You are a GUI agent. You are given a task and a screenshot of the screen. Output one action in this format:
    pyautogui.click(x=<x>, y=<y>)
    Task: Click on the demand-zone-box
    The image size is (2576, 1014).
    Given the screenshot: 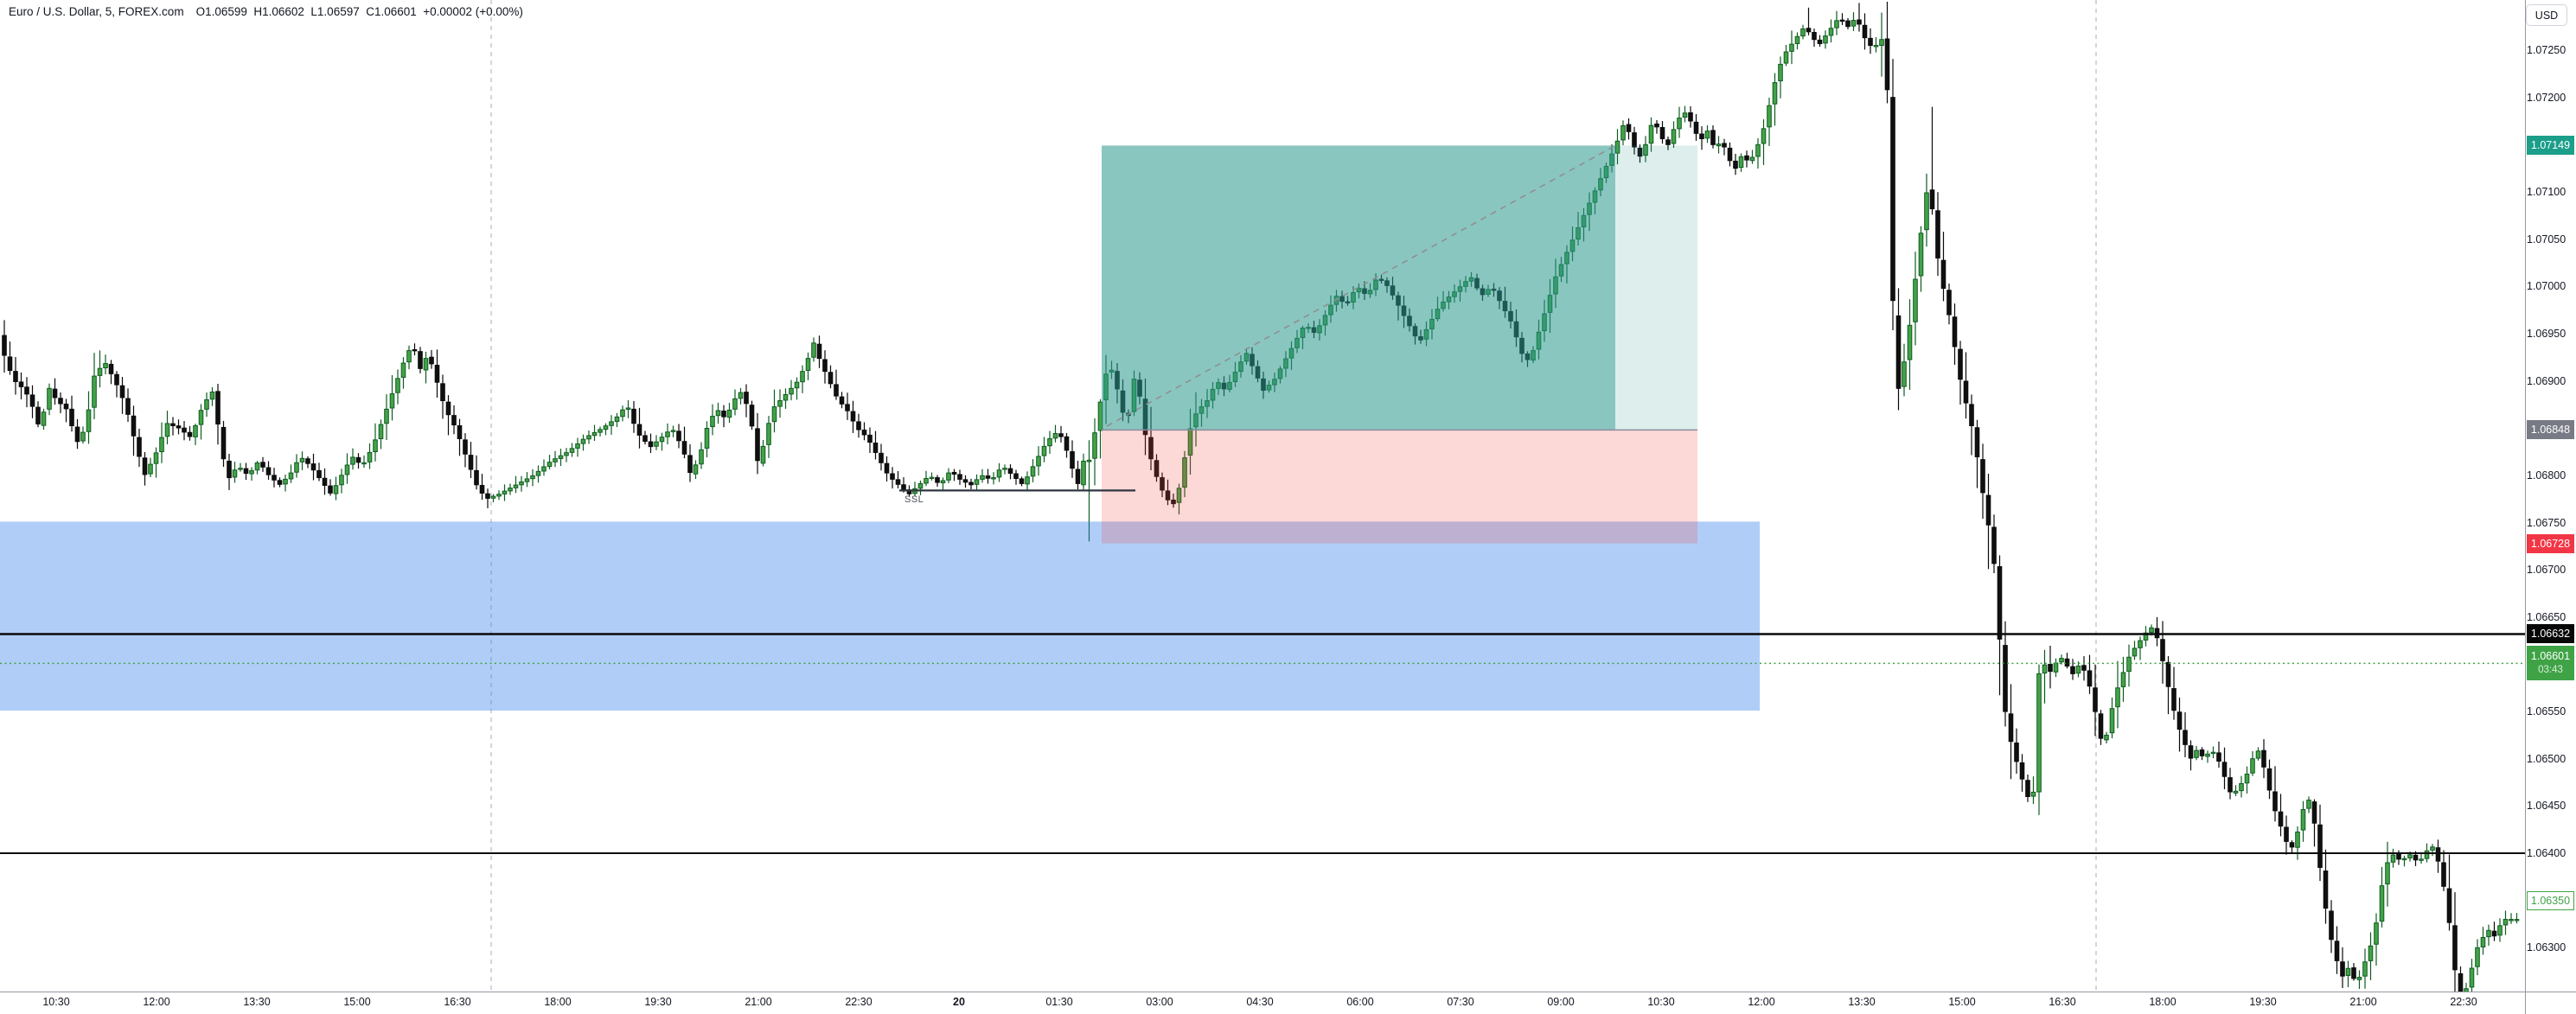 What is the action you would take?
    pyautogui.click(x=880, y=616)
    